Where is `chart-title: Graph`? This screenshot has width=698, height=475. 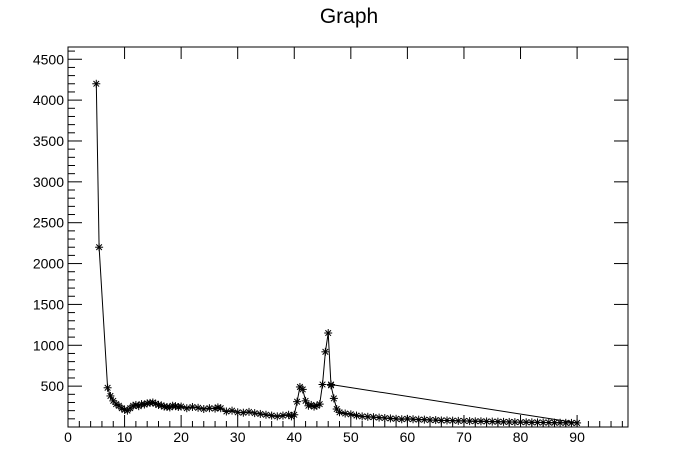 chart-title: Graph is located at coordinates (349, 16).